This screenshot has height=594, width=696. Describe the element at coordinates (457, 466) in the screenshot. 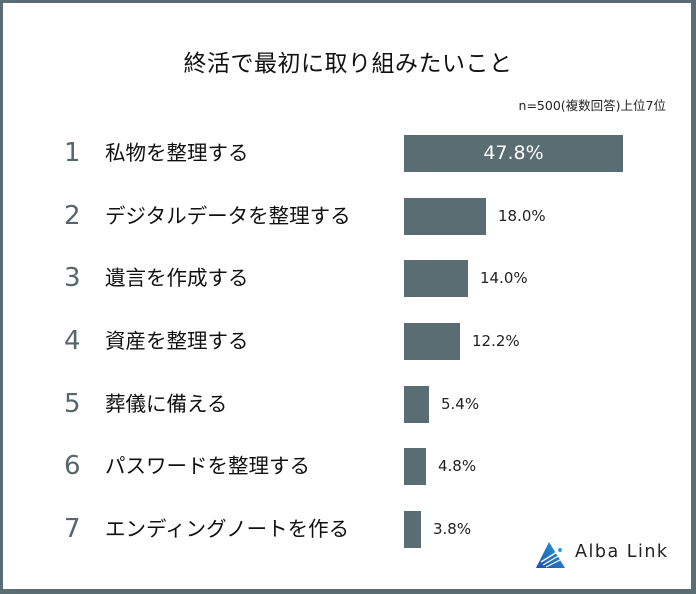

I see `value-label: 4.8%` at that location.